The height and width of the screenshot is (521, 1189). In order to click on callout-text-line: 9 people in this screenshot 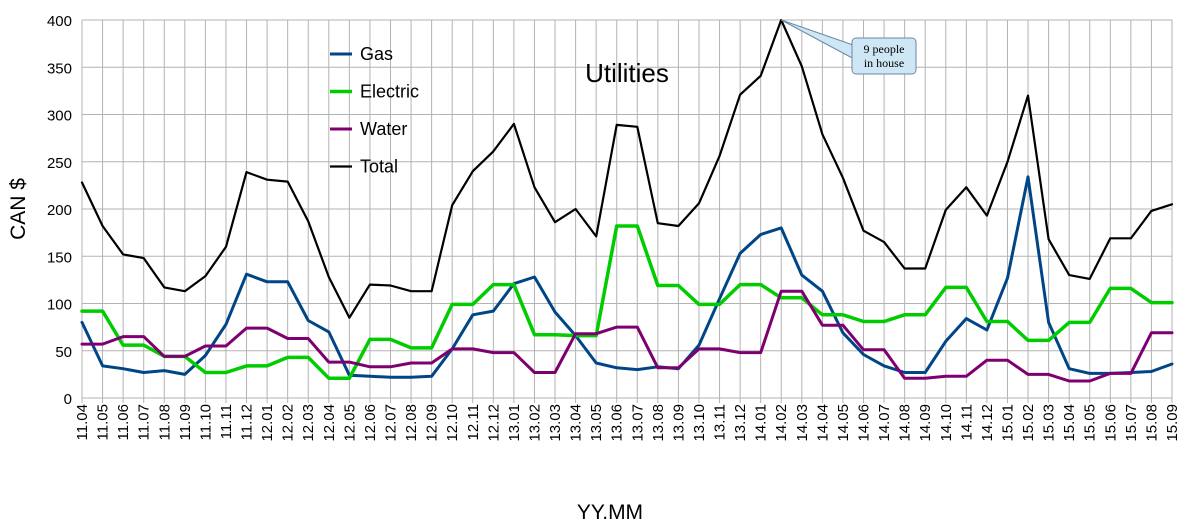, I will do `click(884, 49)`.